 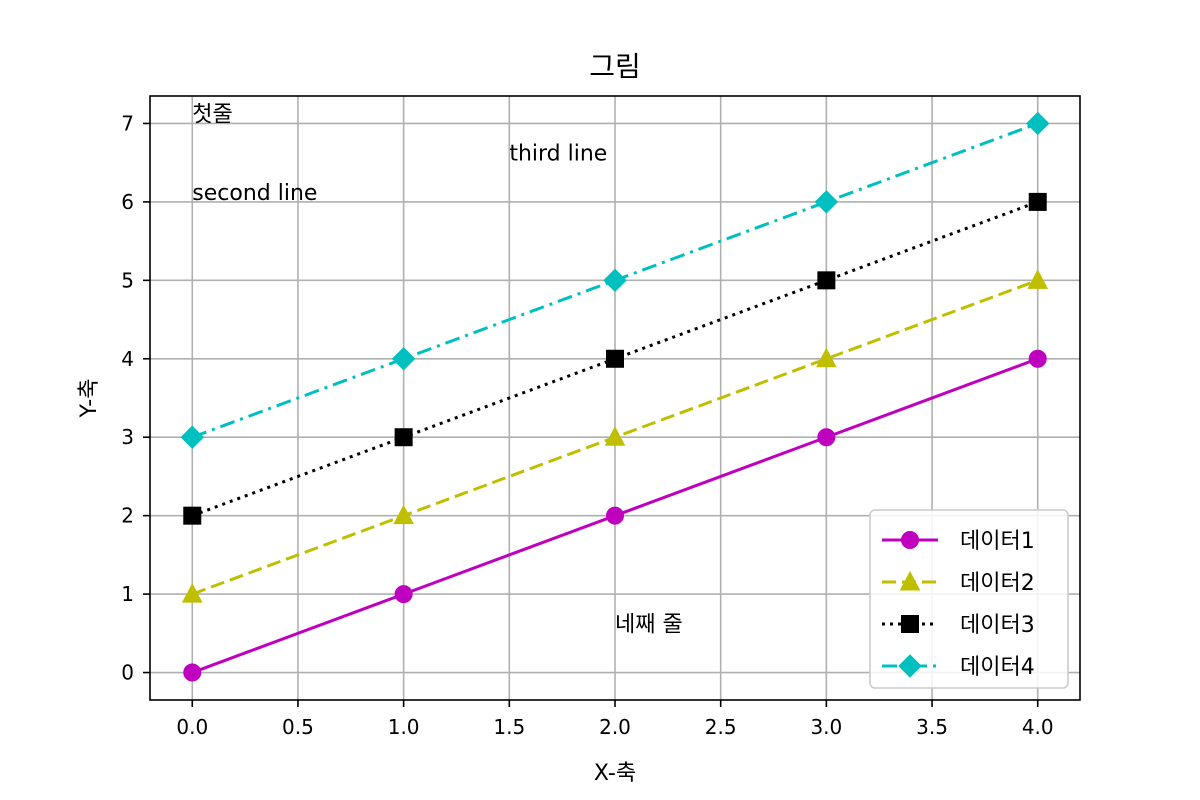 I want to click on legend-label: 데이터4, so click(x=997, y=667).